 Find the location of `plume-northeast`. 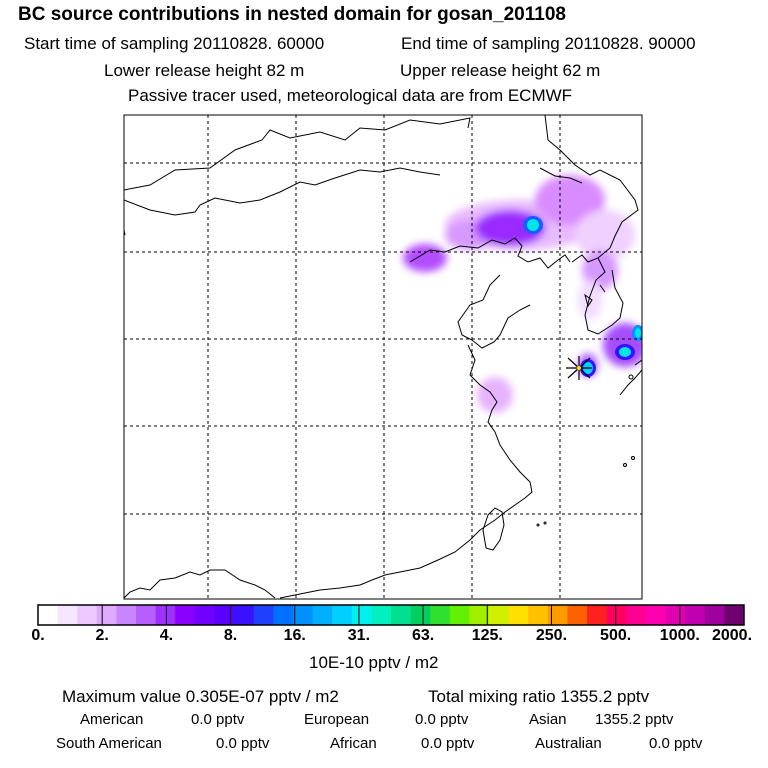

plume-northeast is located at coordinates (570, 200).